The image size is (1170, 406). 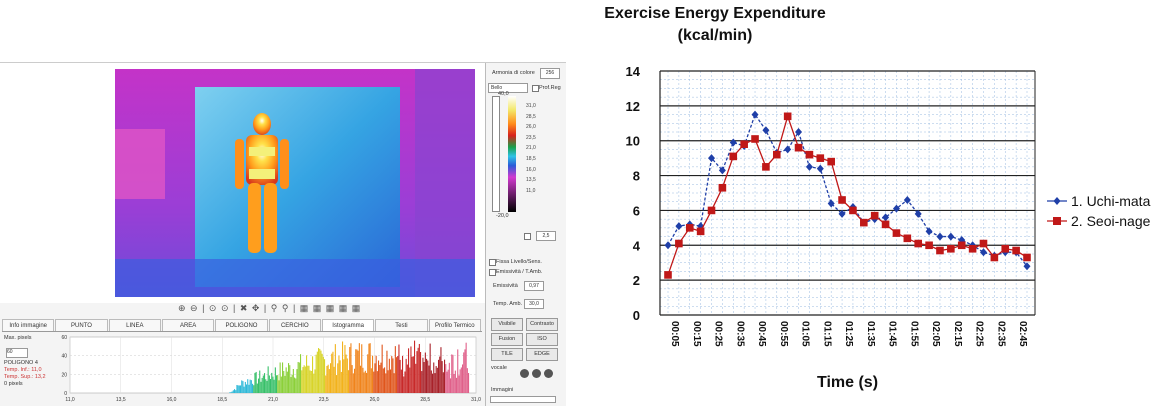 I want to click on palette-spinner: 256, so click(x=550, y=73).